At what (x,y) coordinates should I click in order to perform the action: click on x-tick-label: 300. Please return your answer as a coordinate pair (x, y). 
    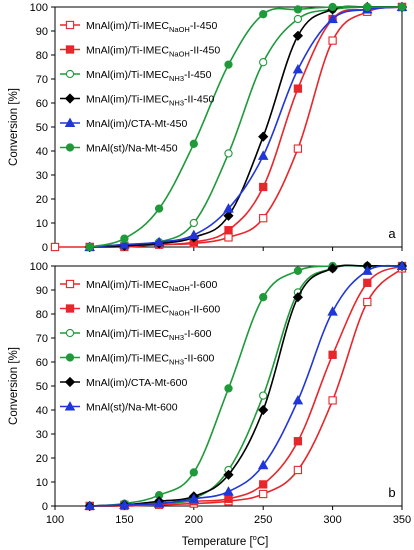
    Looking at the image, I should click on (332, 520).